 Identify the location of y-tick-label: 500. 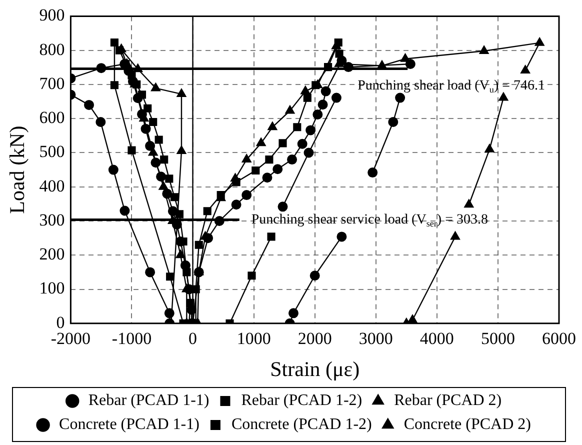
(52, 152).